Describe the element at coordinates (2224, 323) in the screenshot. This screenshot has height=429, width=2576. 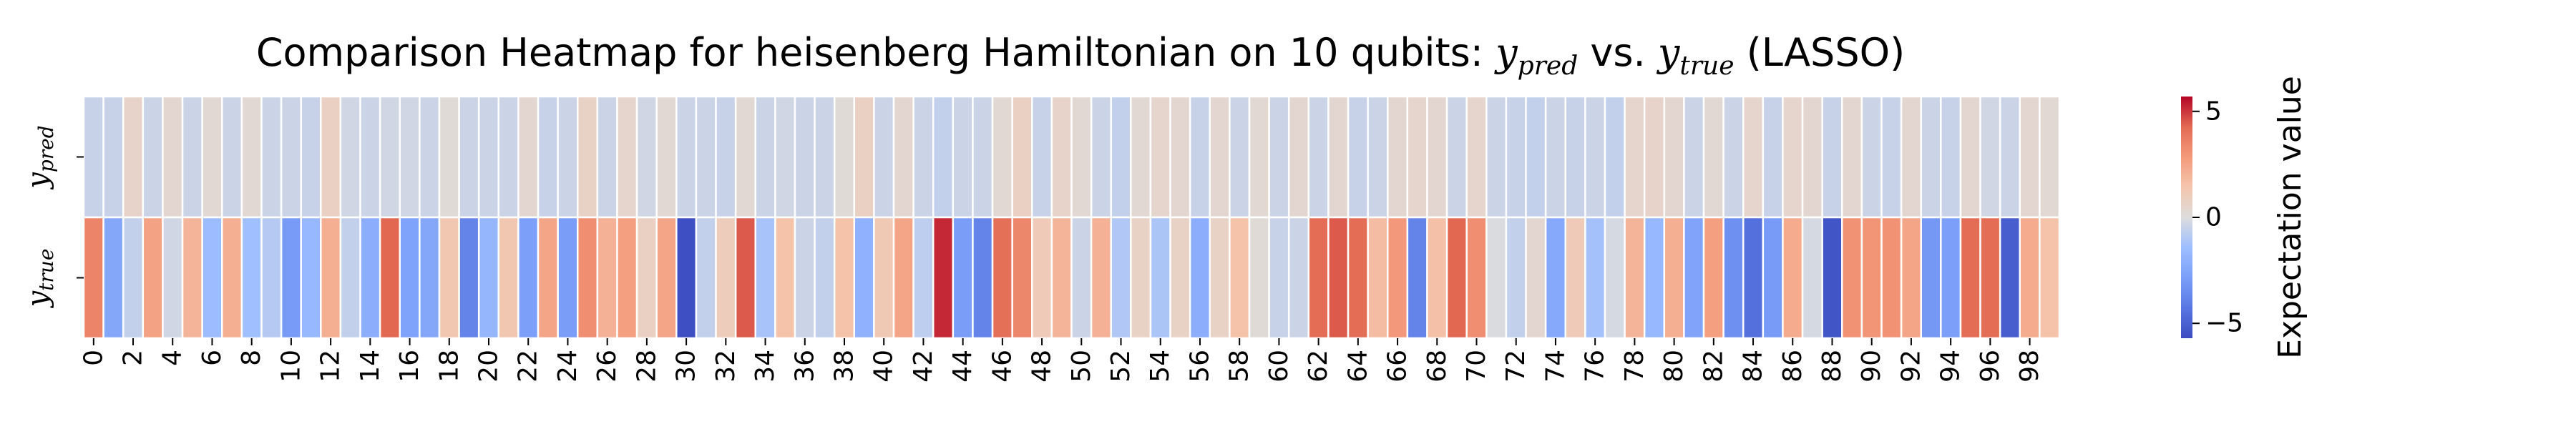
I see `colorbar-tick-label: −5` at that location.